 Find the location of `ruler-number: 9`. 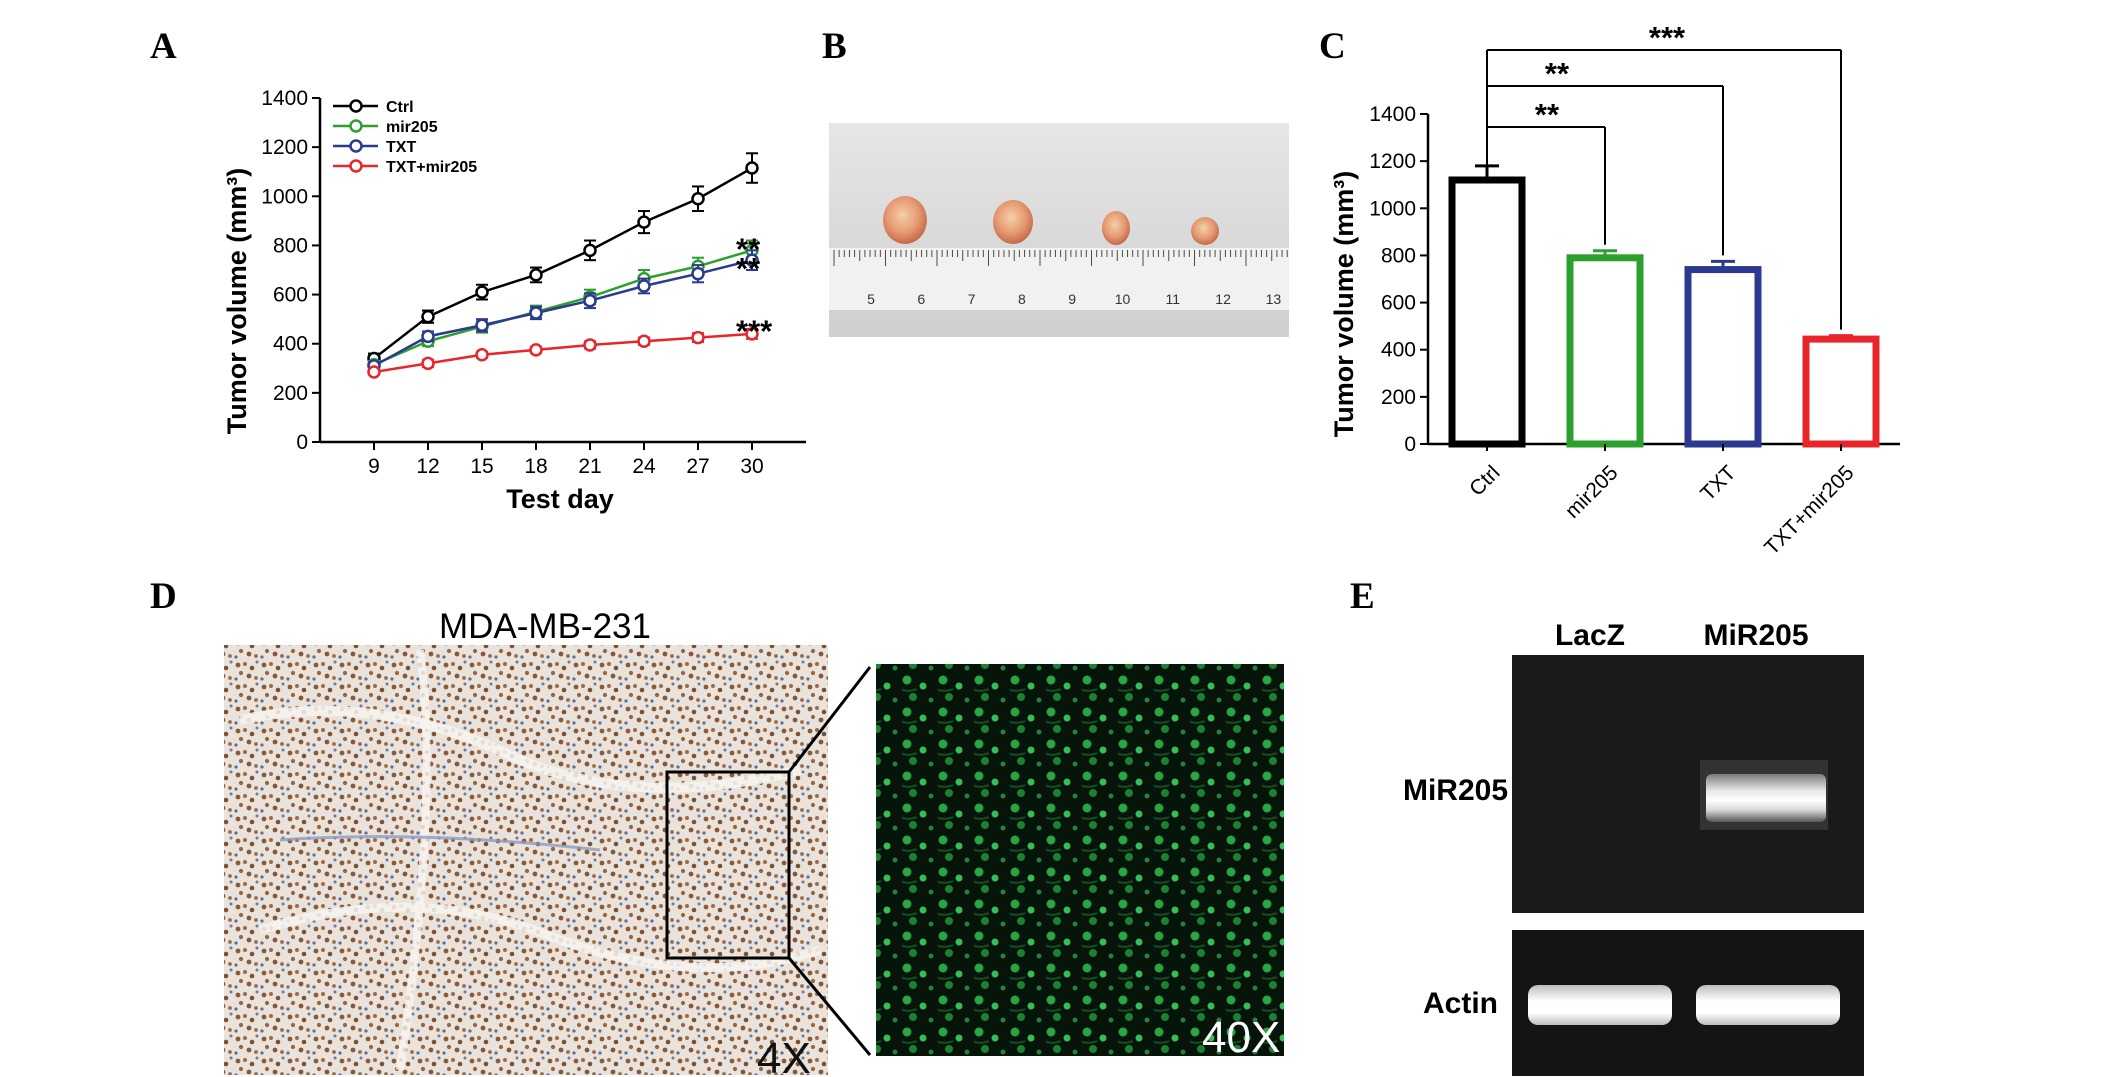

ruler-number: 9 is located at coordinates (1072, 299).